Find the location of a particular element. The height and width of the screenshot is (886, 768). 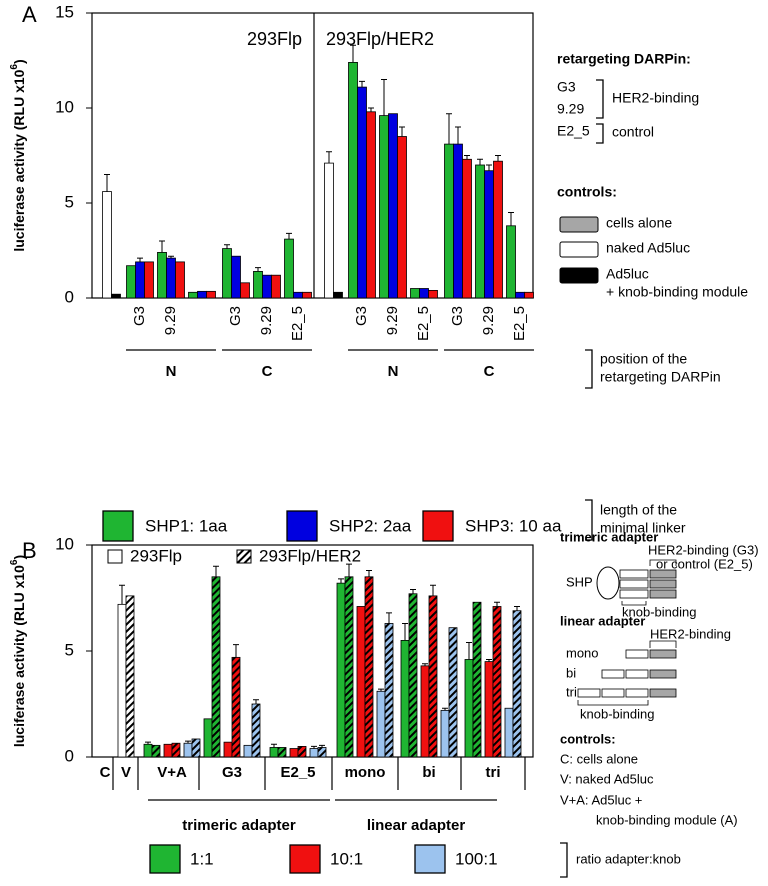

legend-label: SHP2: 2aa is located at coordinates (370, 525).